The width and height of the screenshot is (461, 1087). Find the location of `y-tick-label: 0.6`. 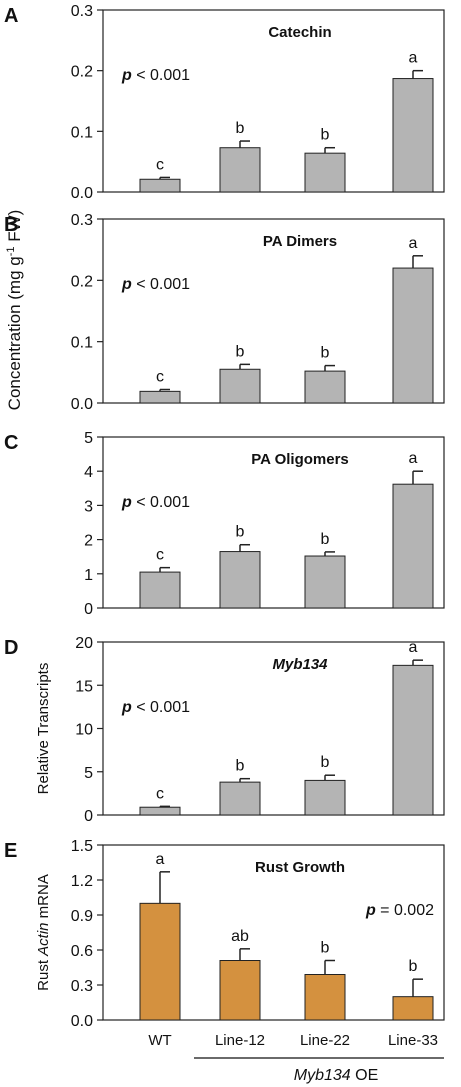

y-tick-label: 0.6 is located at coordinates (82, 951).